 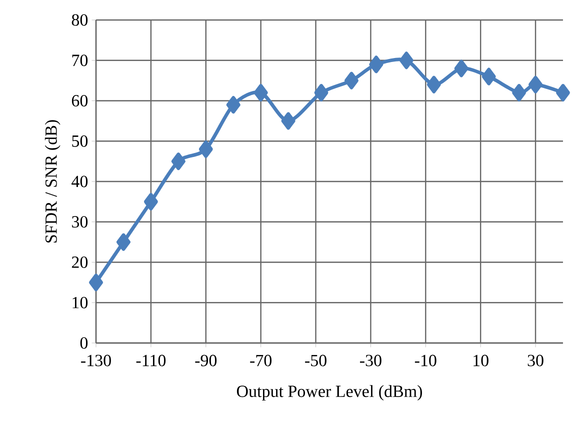 What do you see at coordinates (315, 360) in the screenshot?
I see `x-tick-label: -50` at bounding box center [315, 360].